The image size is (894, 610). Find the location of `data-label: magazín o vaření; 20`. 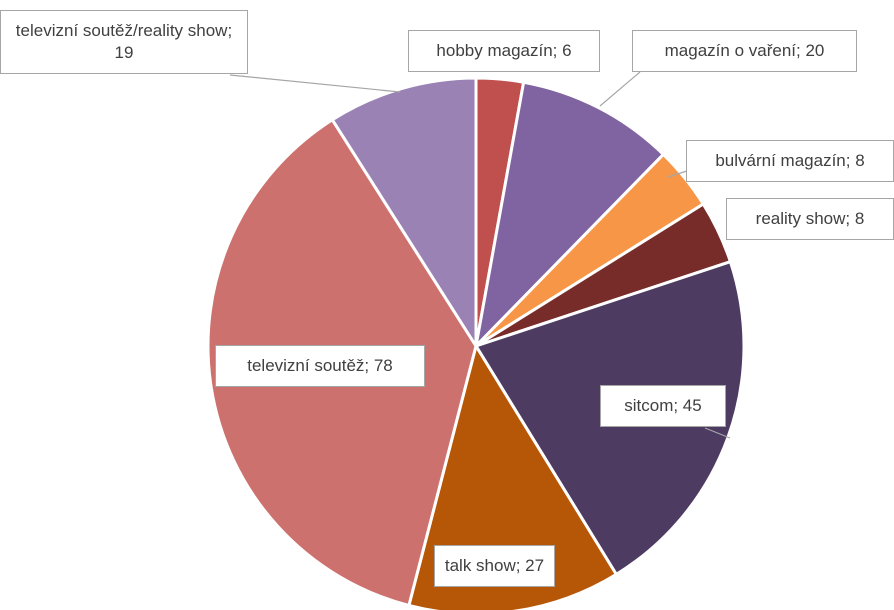

data-label: magazín o vaření; 20 is located at coordinates (744, 51).